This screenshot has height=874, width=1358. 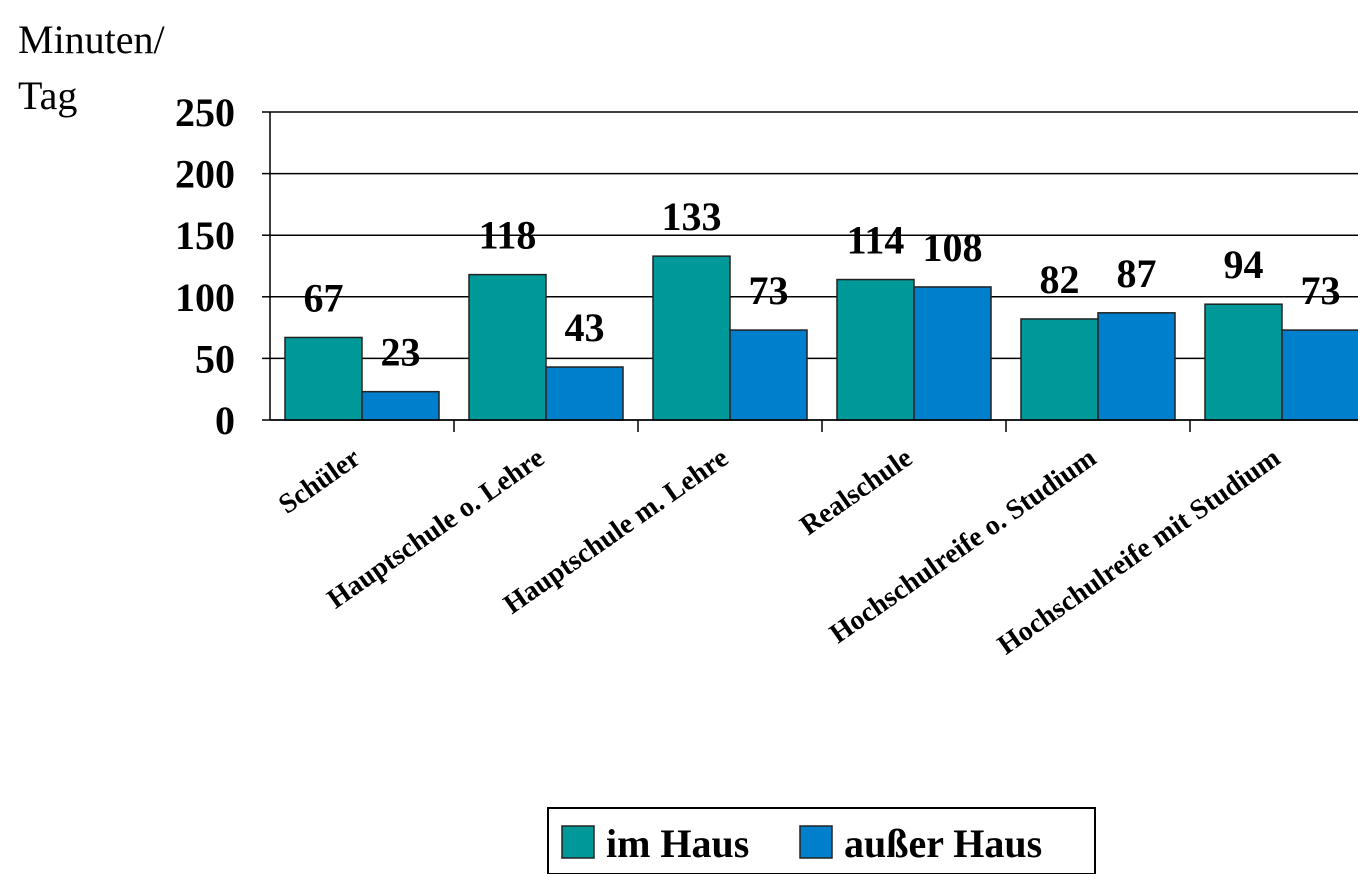 I want to click on legend-label: außer Haus, so click(x=943, y=843).